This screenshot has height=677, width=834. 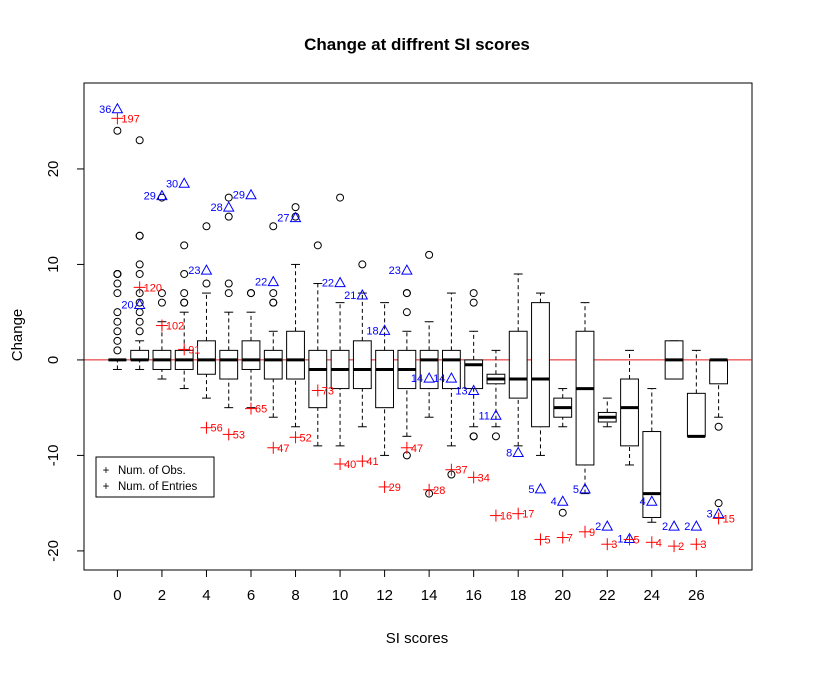 What do you see at coordinates (473, 595) in the screenshot?
I see `x-tick-label: 16` at bounding box center [473, 595].